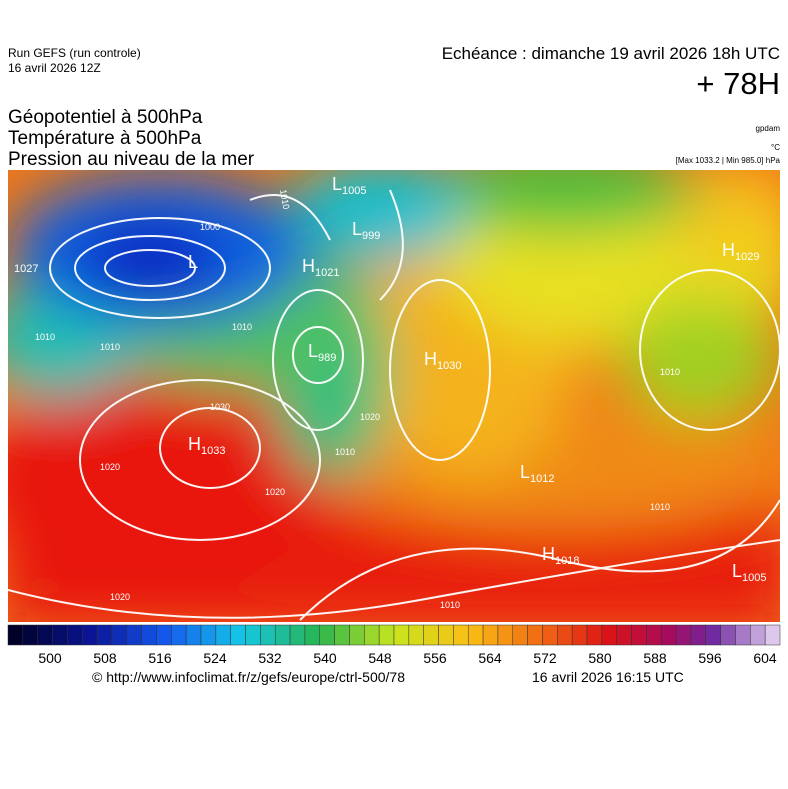 This screenshot has height=789, width=788. I want to click on center-value: 1027, so click(26, 269).